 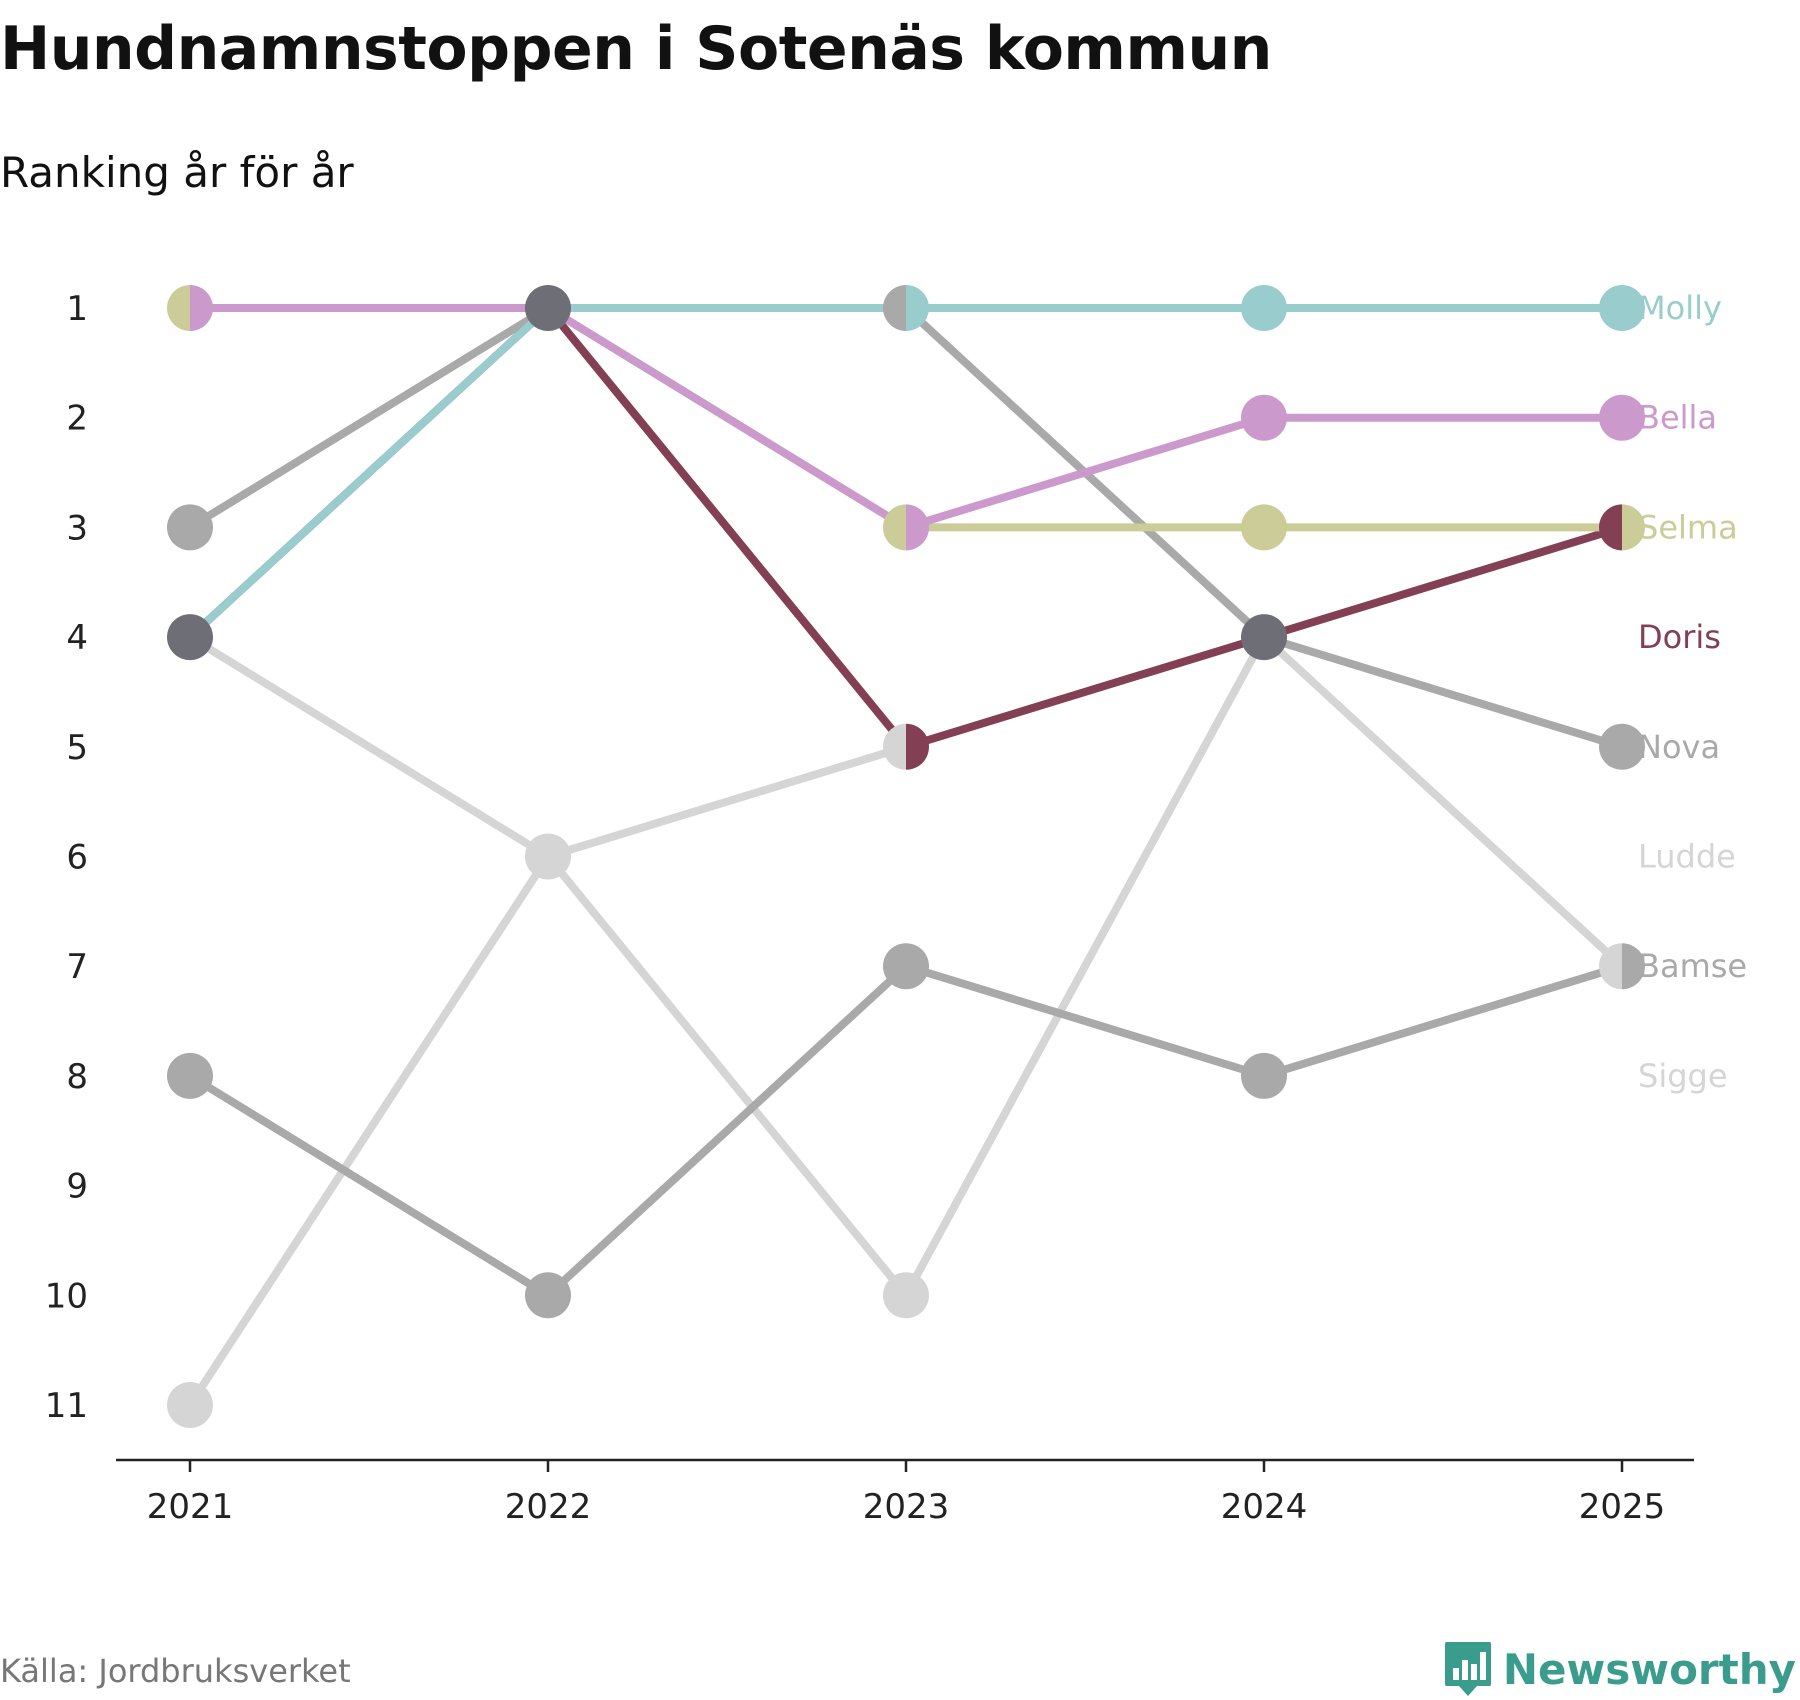 I want to click on y-tick-label: 3, so click(x=77, y=528).